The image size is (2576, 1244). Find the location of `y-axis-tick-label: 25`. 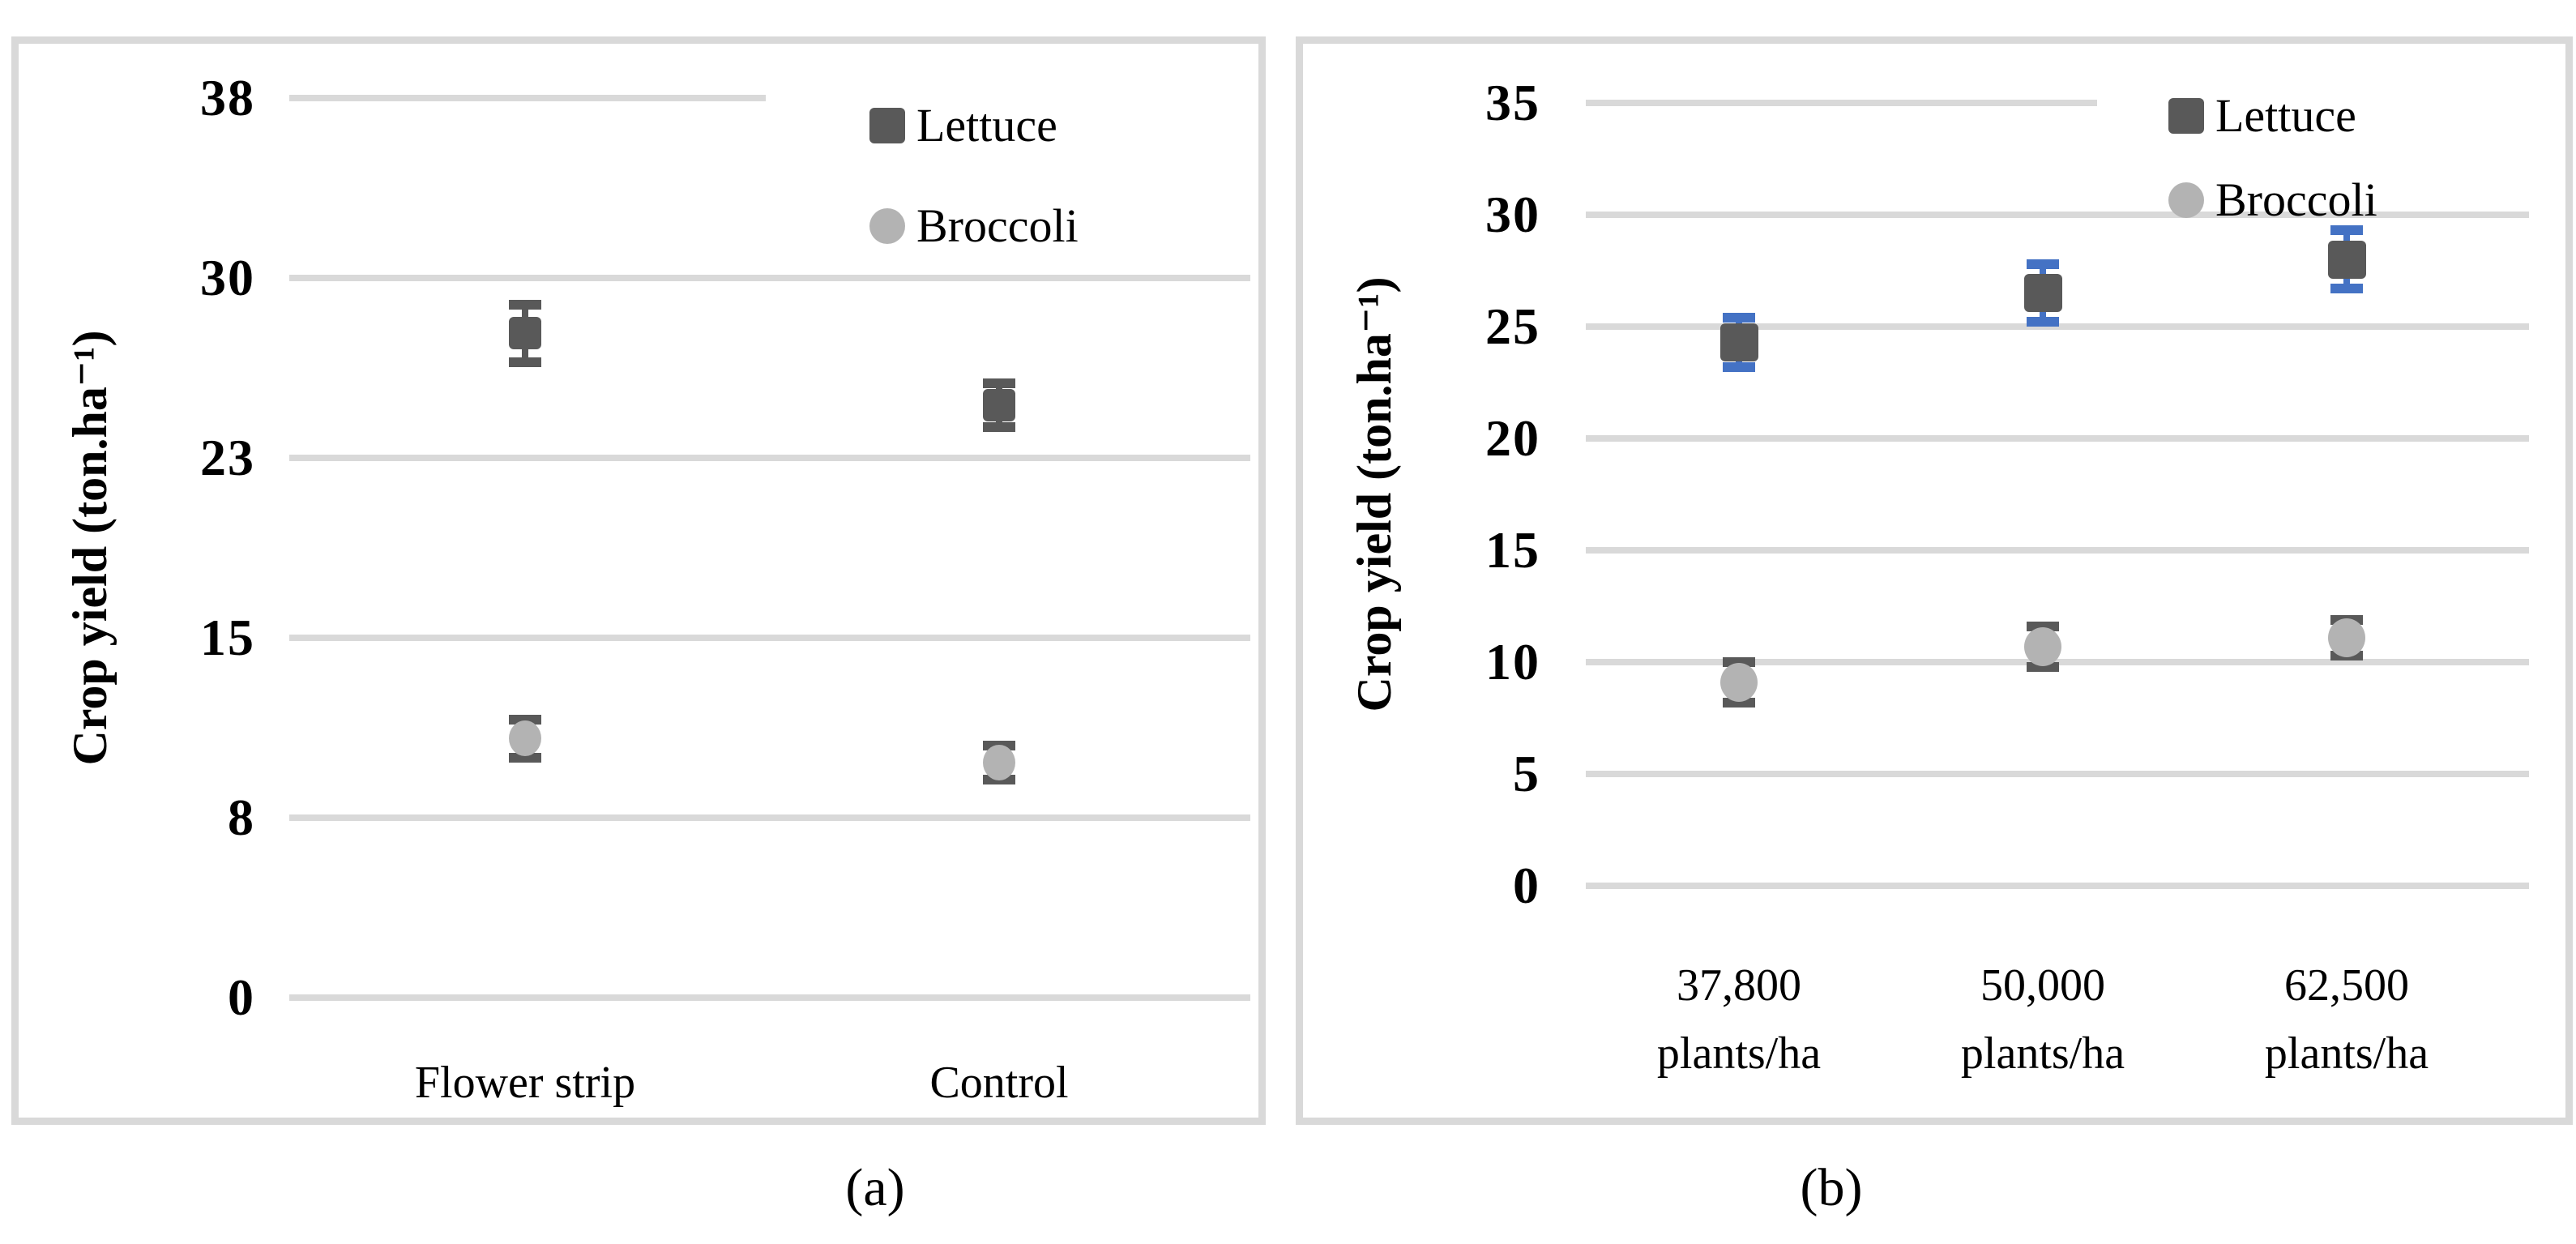

y-axis-tick-label: 25 is located at coordinates (1512, 326).